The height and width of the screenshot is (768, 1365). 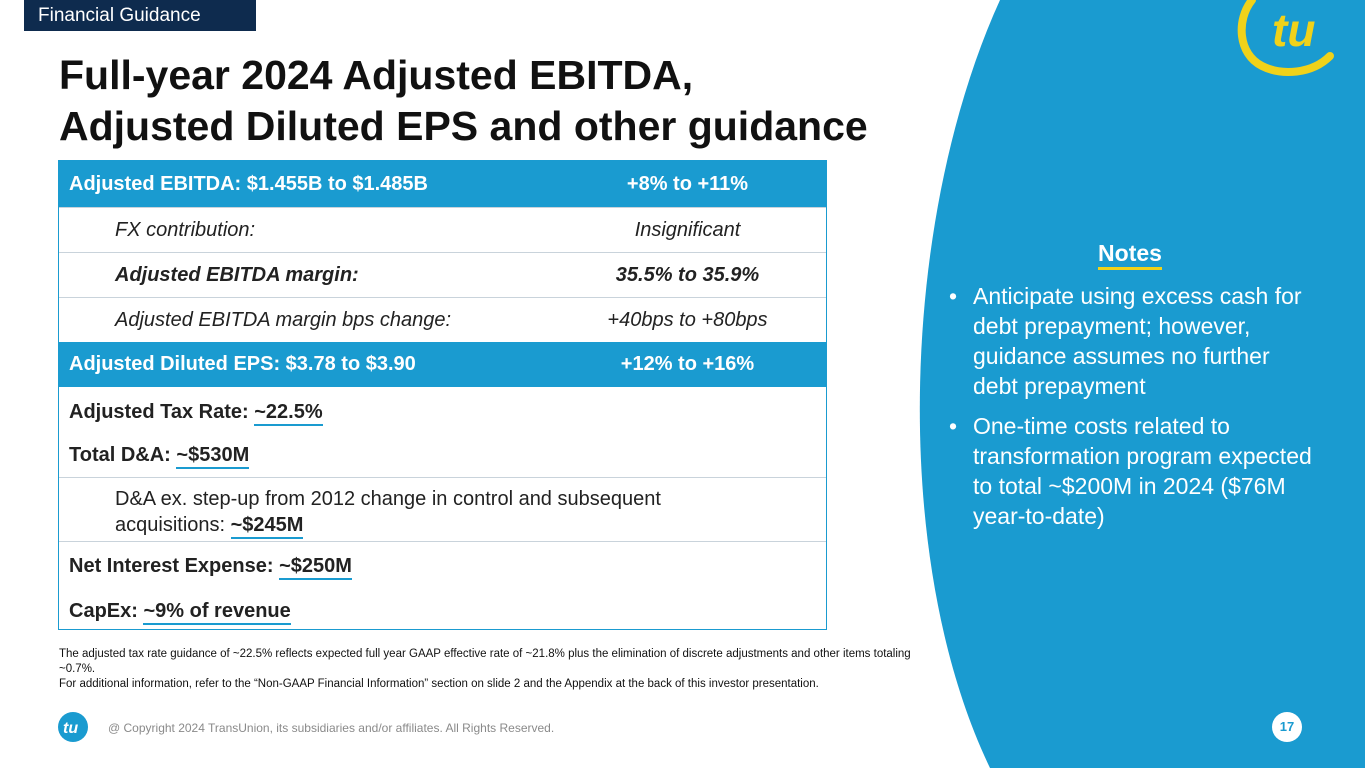 I want to click on margin-bps-label: Adjusted EBITDA margin bps change:, so click(x=283, y=319).